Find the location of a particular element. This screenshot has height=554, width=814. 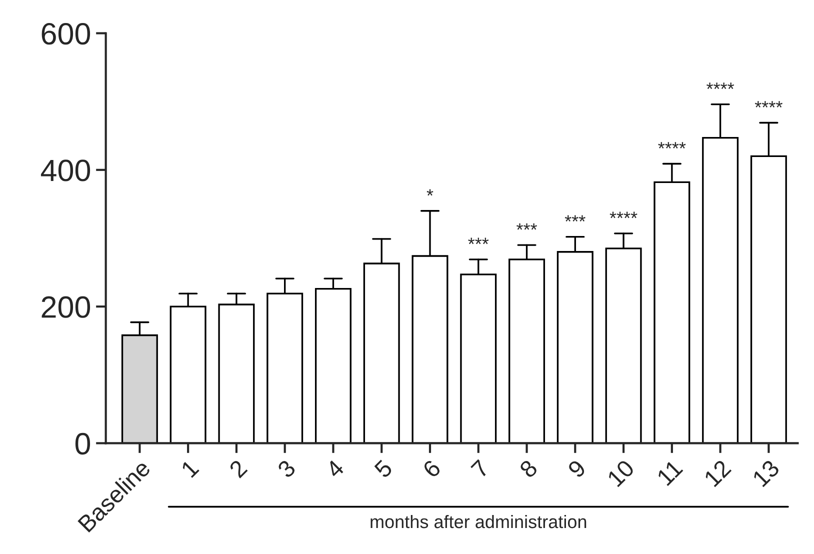

x-tick-label: 10 is located at coordinates (621, 473).